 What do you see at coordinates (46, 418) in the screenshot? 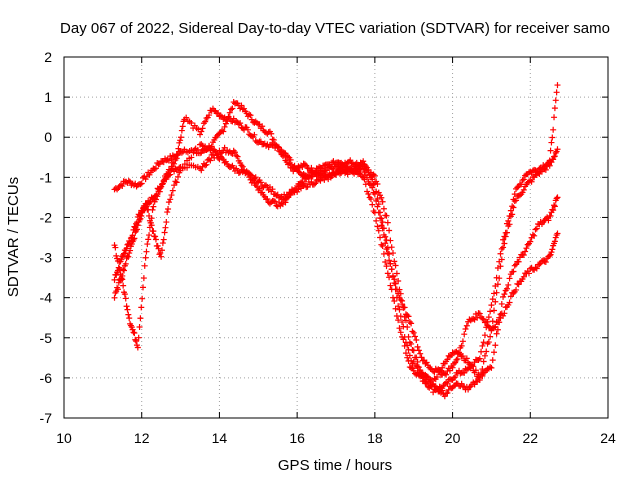
I see `y-tick-label: -7` at bounding box center [46, 418].